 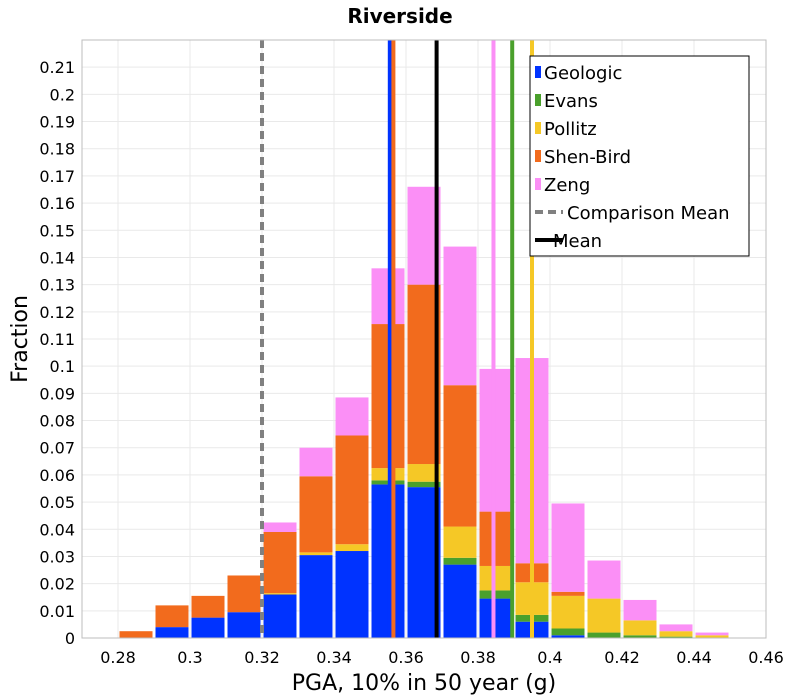 What do you see at coordinates (587, 157) in the screenshot?
I see `legend-label-shen-bird: Shen-Bird` at bounding box center [587, 157].